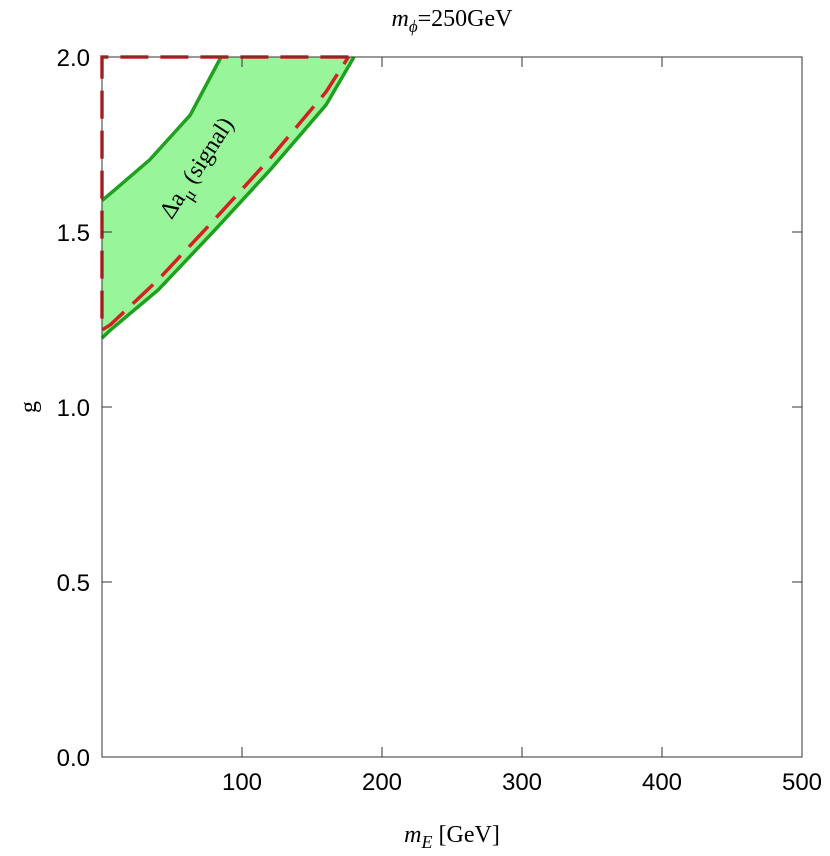 The height and width of the screenshot is (856, 830). What do you see at coordinates (242, 782) in the screenshot?
I see `x-tick-label: 100` at bounding box center [242, 782].